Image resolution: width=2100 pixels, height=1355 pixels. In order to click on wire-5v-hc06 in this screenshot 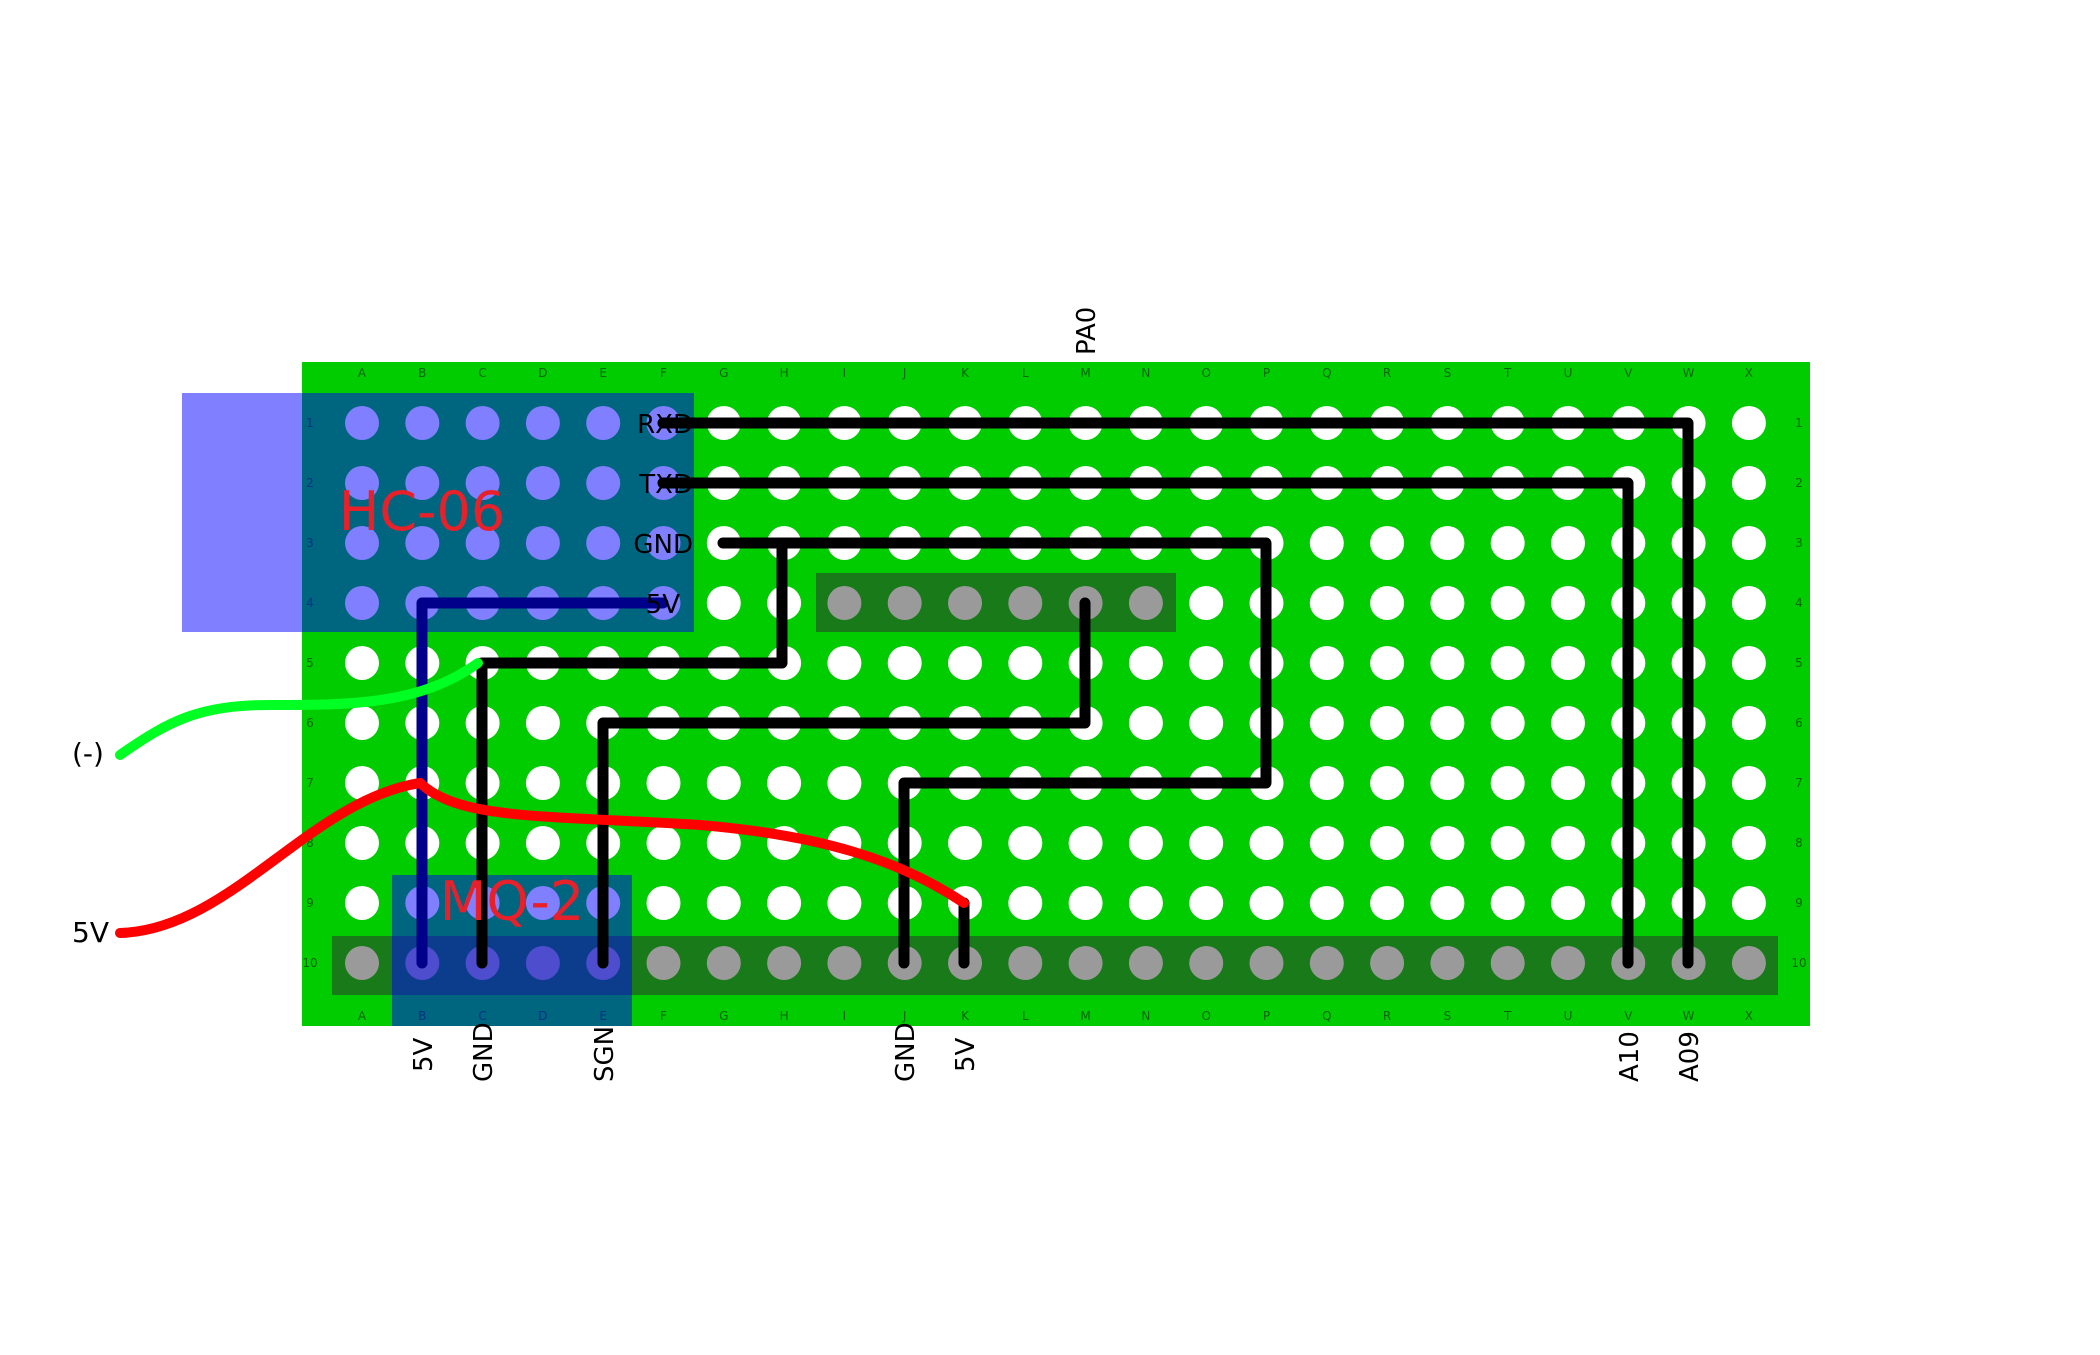, I will do `click(542, 783)`.